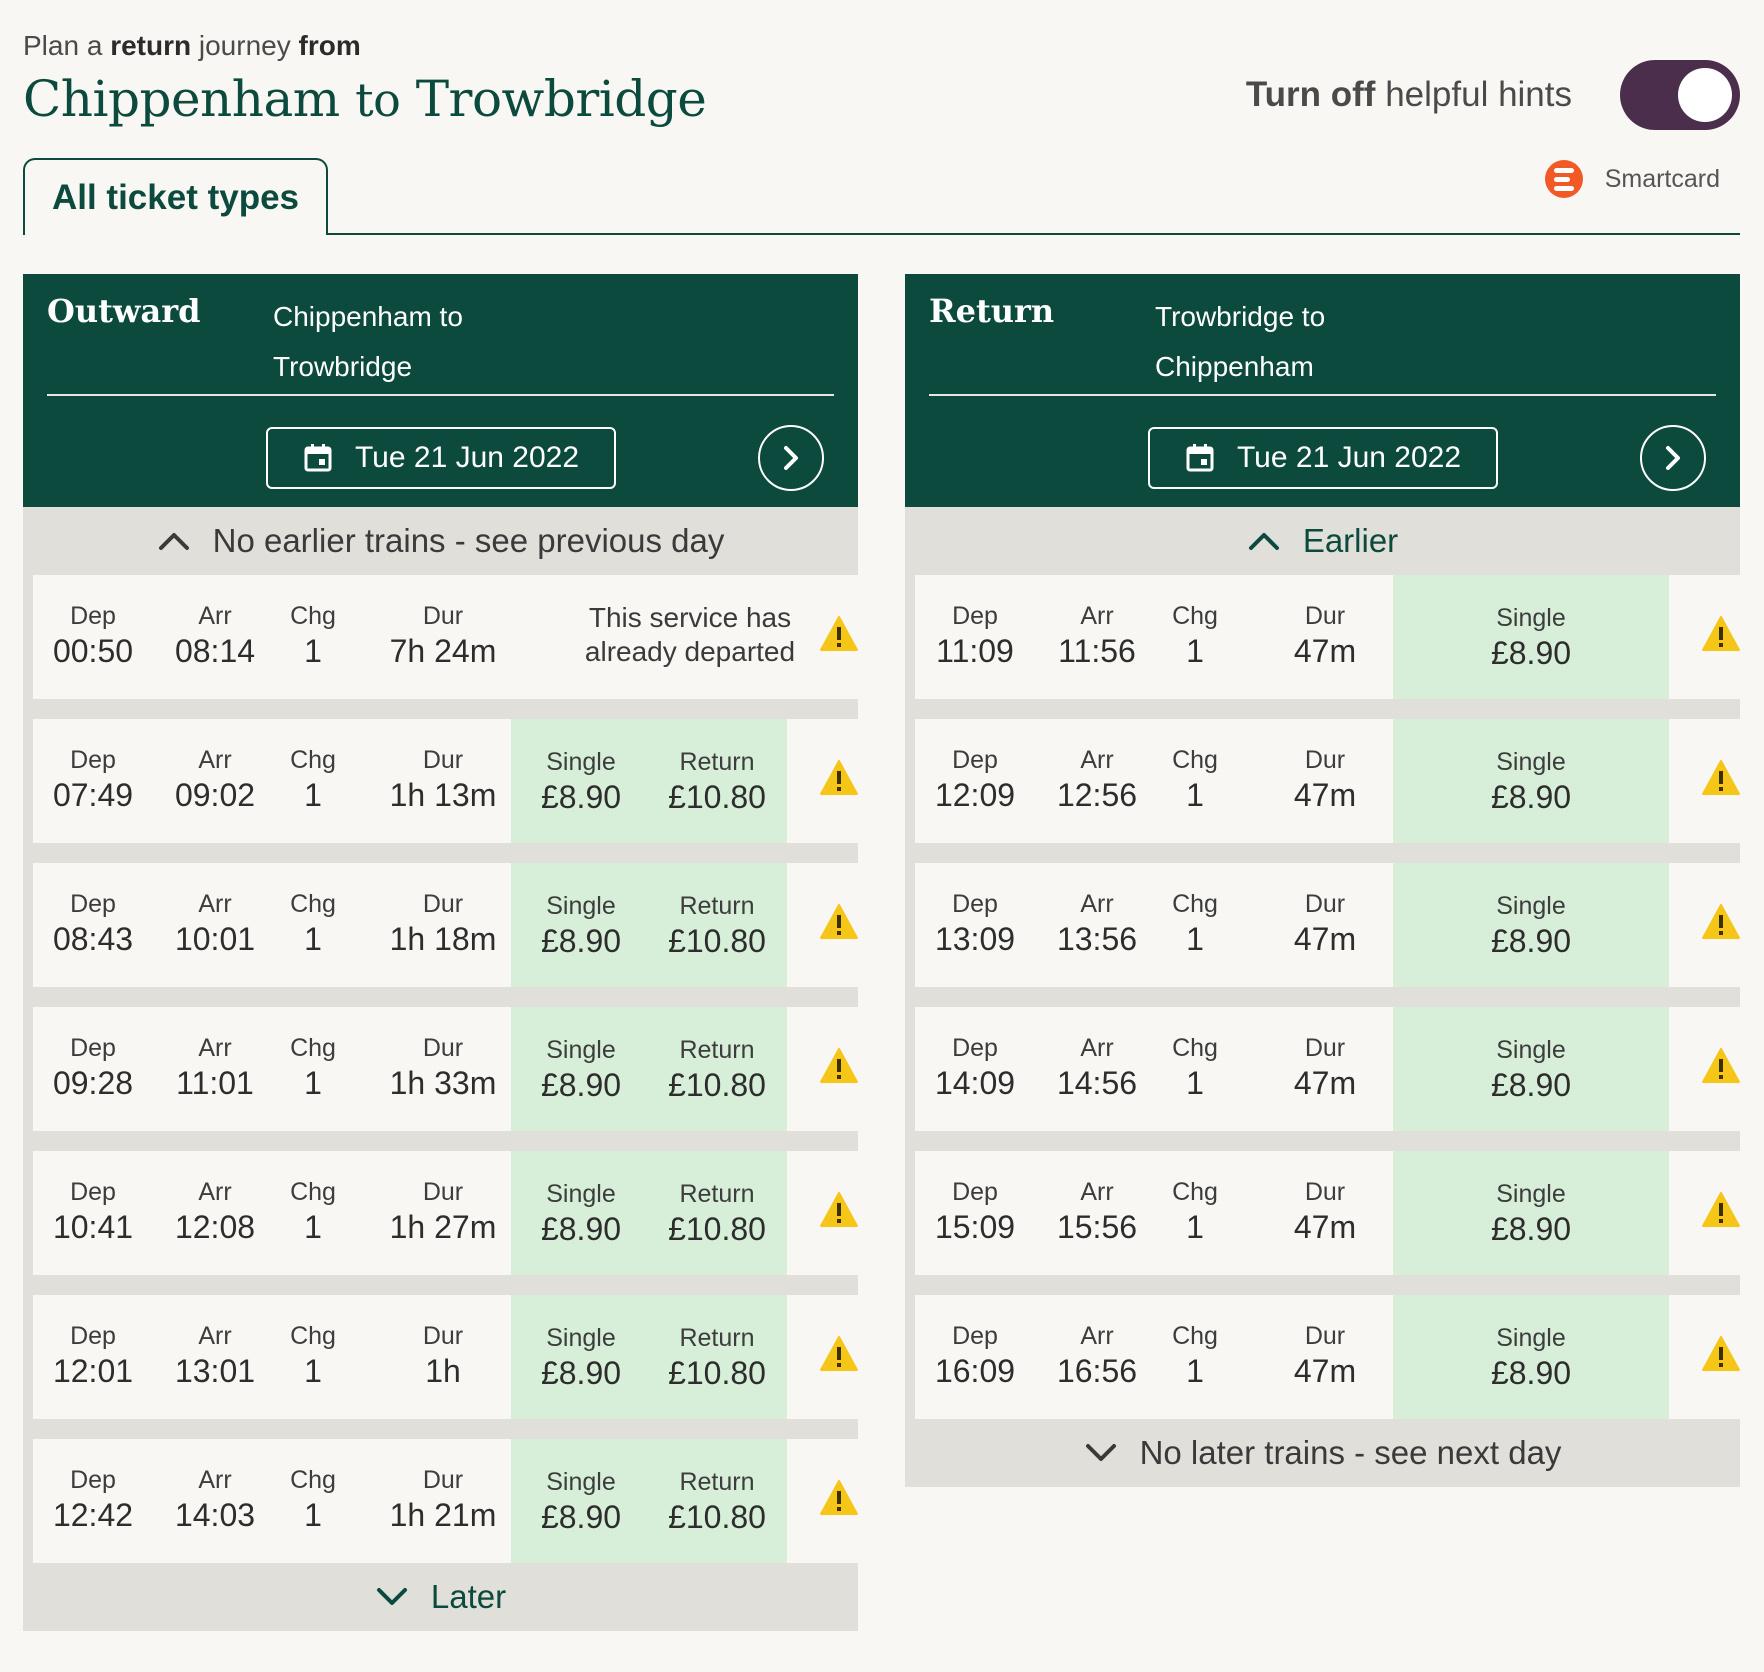 Image resolution: width=1764 pixels, height=1672 pixels. What do you see at coordinates (1327, 781) in the screenshot?
I see `journey-row: Dep 12:09 Arr 12:56 Chg 1 Dur 47m Single £8.90` at bounding box center [1327, 781].